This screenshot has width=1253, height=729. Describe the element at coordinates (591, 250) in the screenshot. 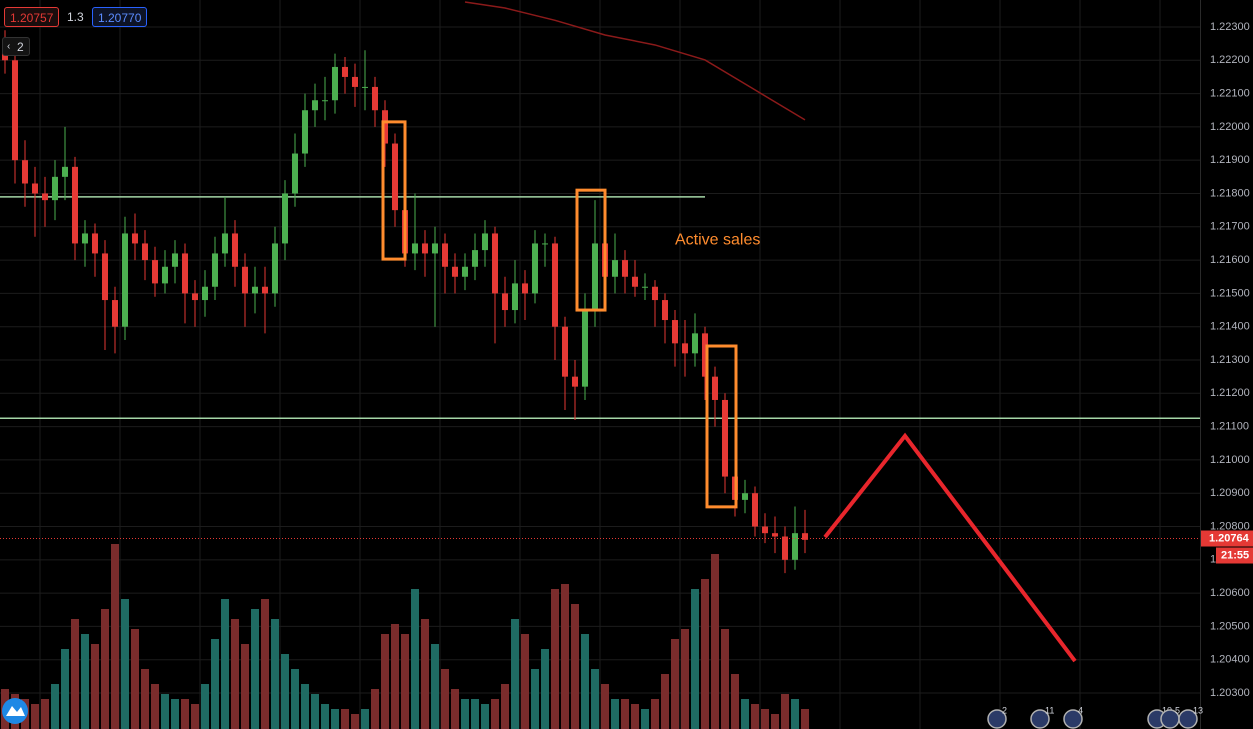

I see `highlight-box` at that location.